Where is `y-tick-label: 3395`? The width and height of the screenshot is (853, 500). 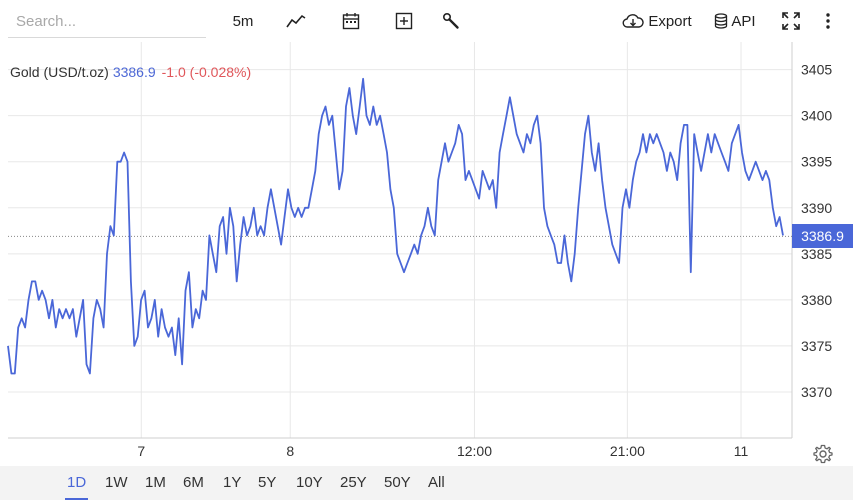 y-tick-label: 3395 is located at coordinates (816, 162).